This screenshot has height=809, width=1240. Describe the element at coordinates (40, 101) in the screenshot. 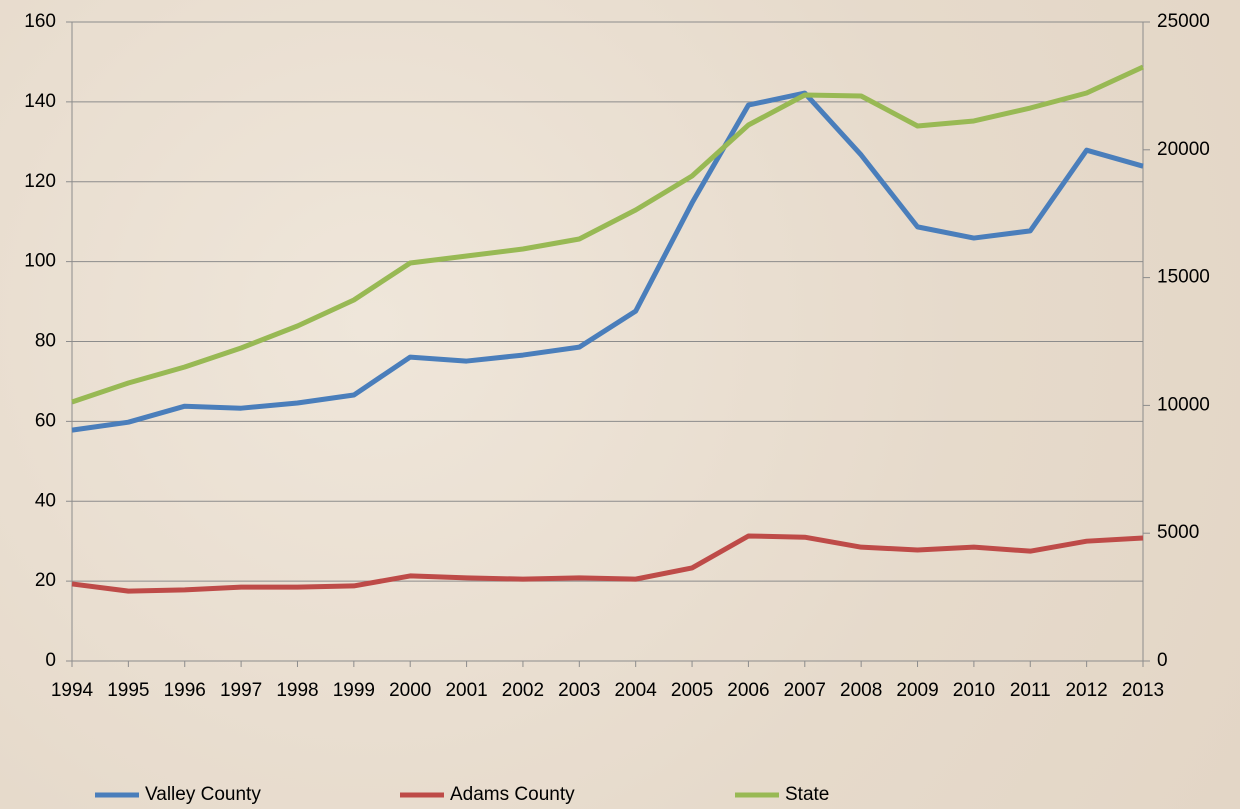

I see `y-tick-label: 140` at that location.